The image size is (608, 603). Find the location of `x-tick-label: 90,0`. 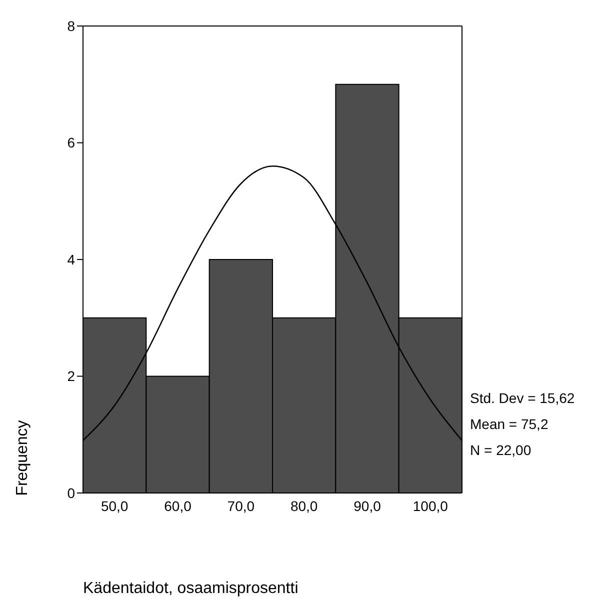

x-tick-label: 90,0 is located at coordinates (368, 506).